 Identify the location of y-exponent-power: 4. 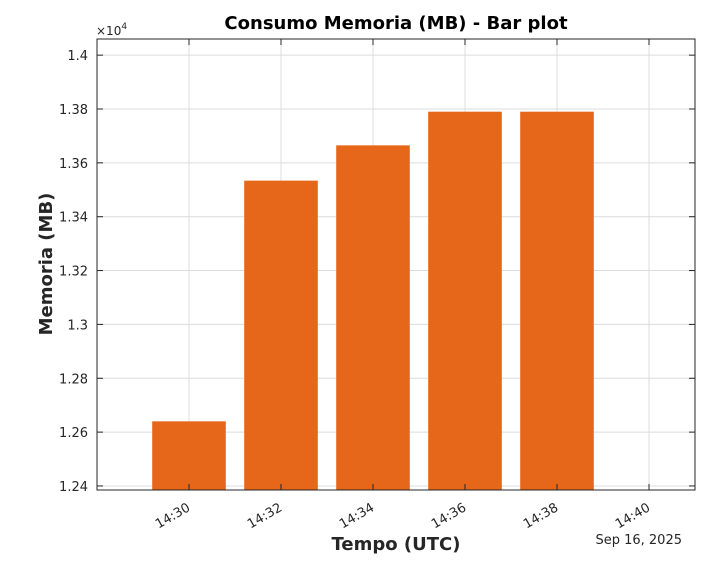
(124, 27).